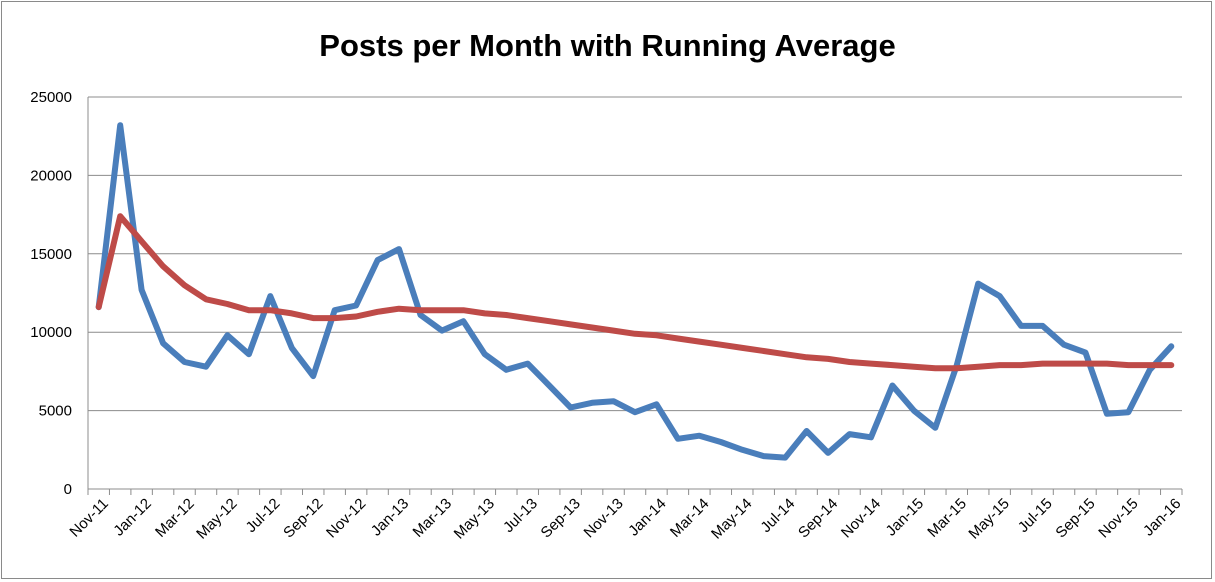 The image size is (1215, 582). What do you see at coordinates (905, 517) in the screenshot?
I see `x-tick-label: Jan-15` at bounding box center [905, 517].